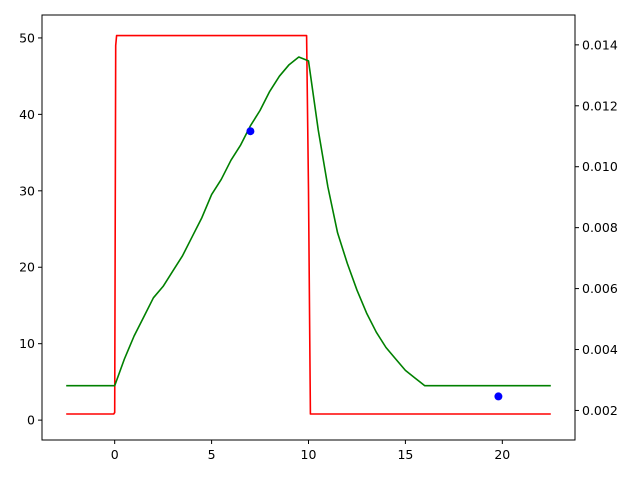 This screenshot has width=640, height=480. What do you see at coordinates (212, 454) in the screenshot?
I see `x-tick-label: 5` at bounding box center [212, 454].